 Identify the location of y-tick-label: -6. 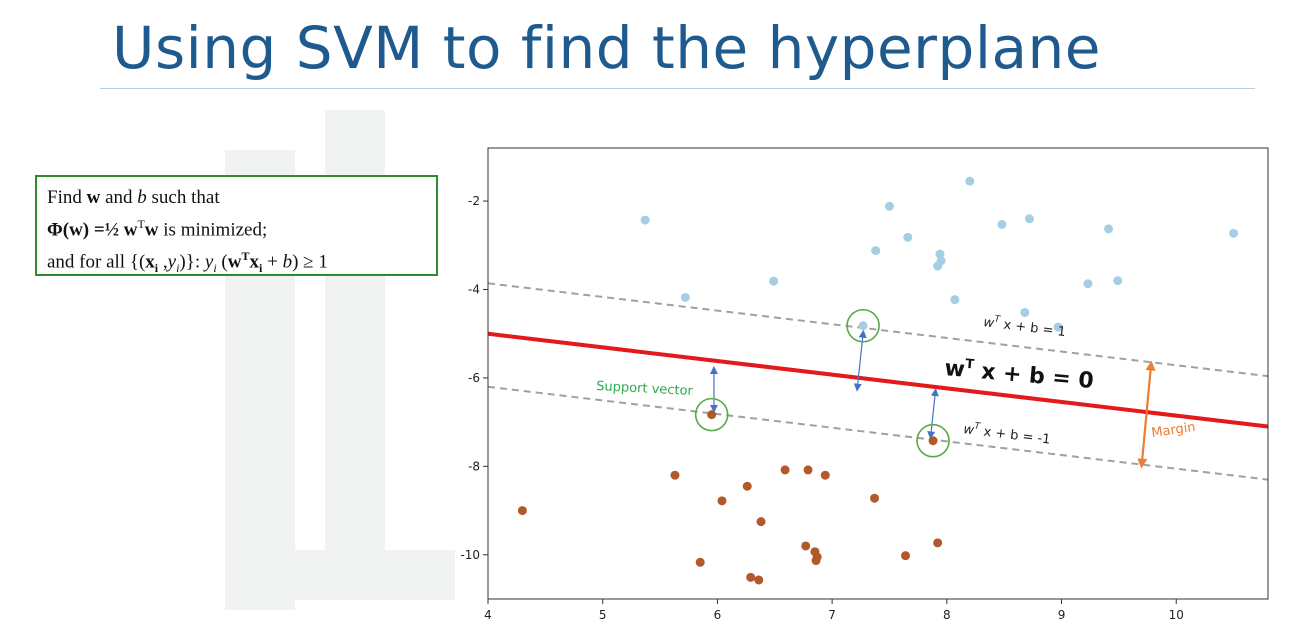
(474, 378).